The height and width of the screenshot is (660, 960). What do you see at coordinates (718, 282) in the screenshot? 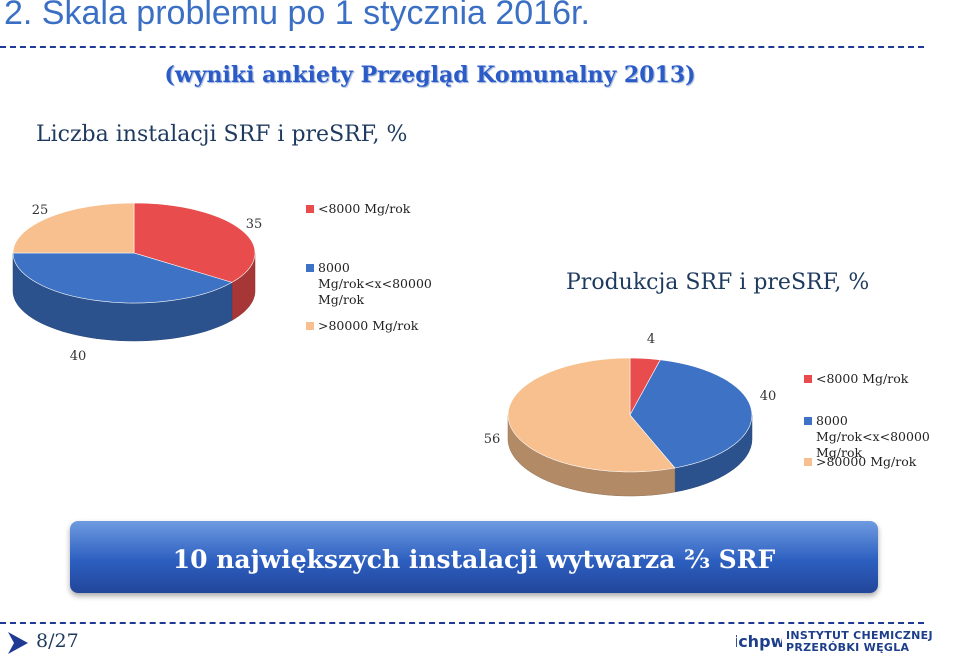
I see `chart2-title: Produkcja SRF i preSRF, %` at bounding box center [718, 282].